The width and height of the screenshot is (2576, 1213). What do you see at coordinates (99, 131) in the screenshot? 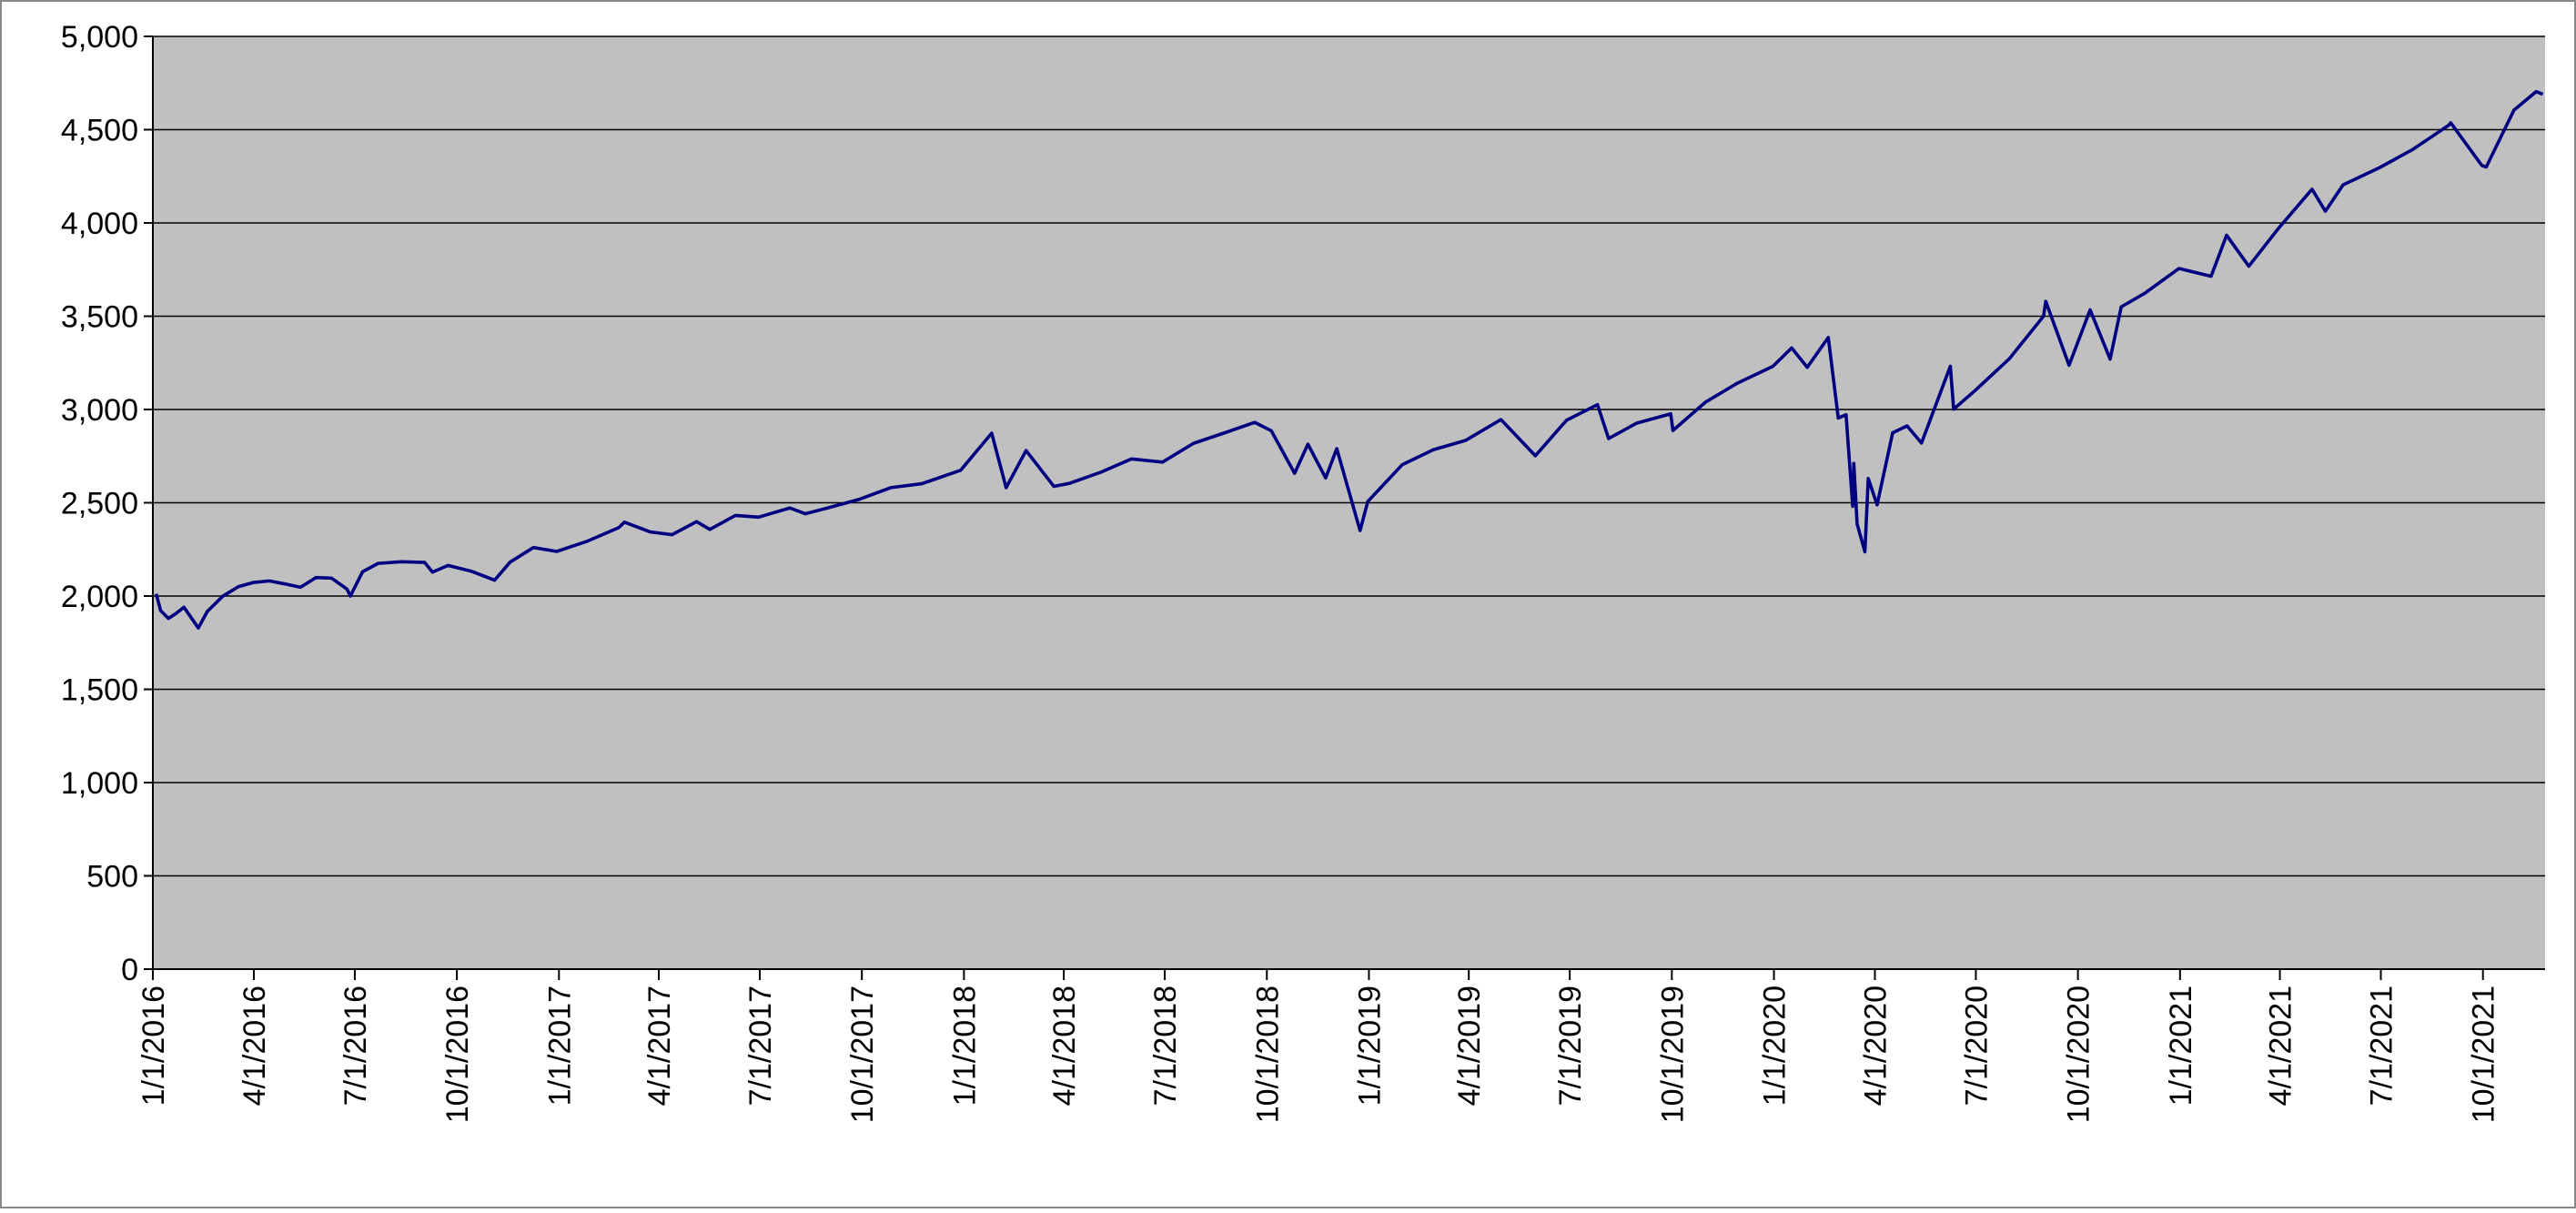
I see `y-tick-label: 4,500` at bounding box center [99, 131].